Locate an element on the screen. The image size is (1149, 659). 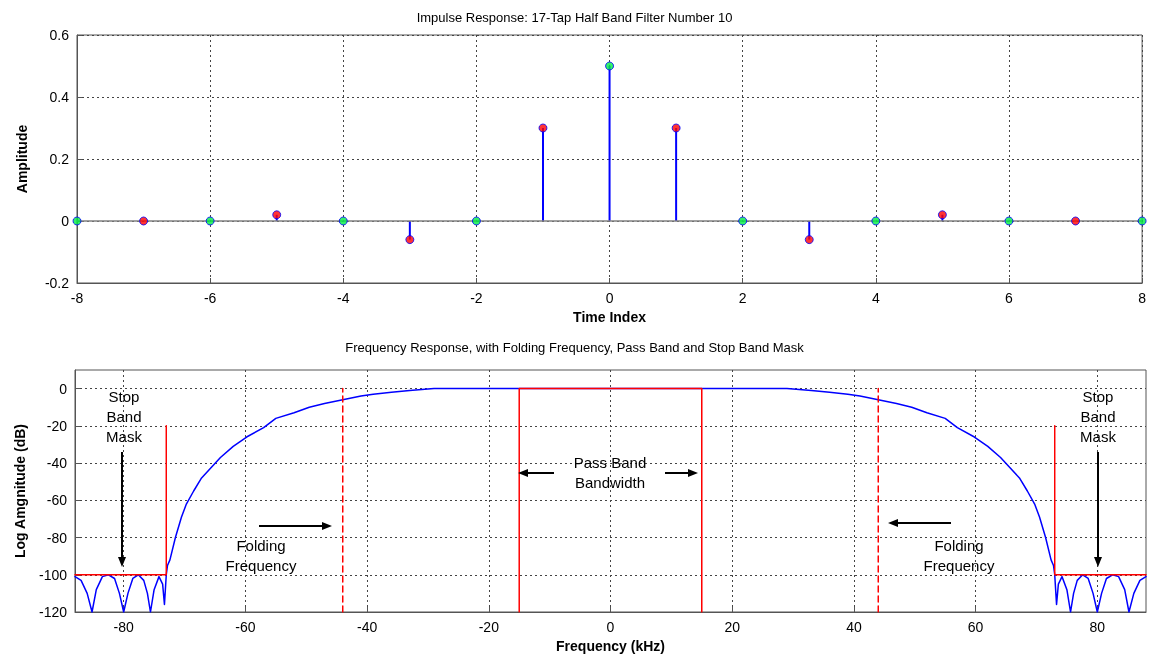
x-tick-label: 80 is located at coordinates (1097, 627).